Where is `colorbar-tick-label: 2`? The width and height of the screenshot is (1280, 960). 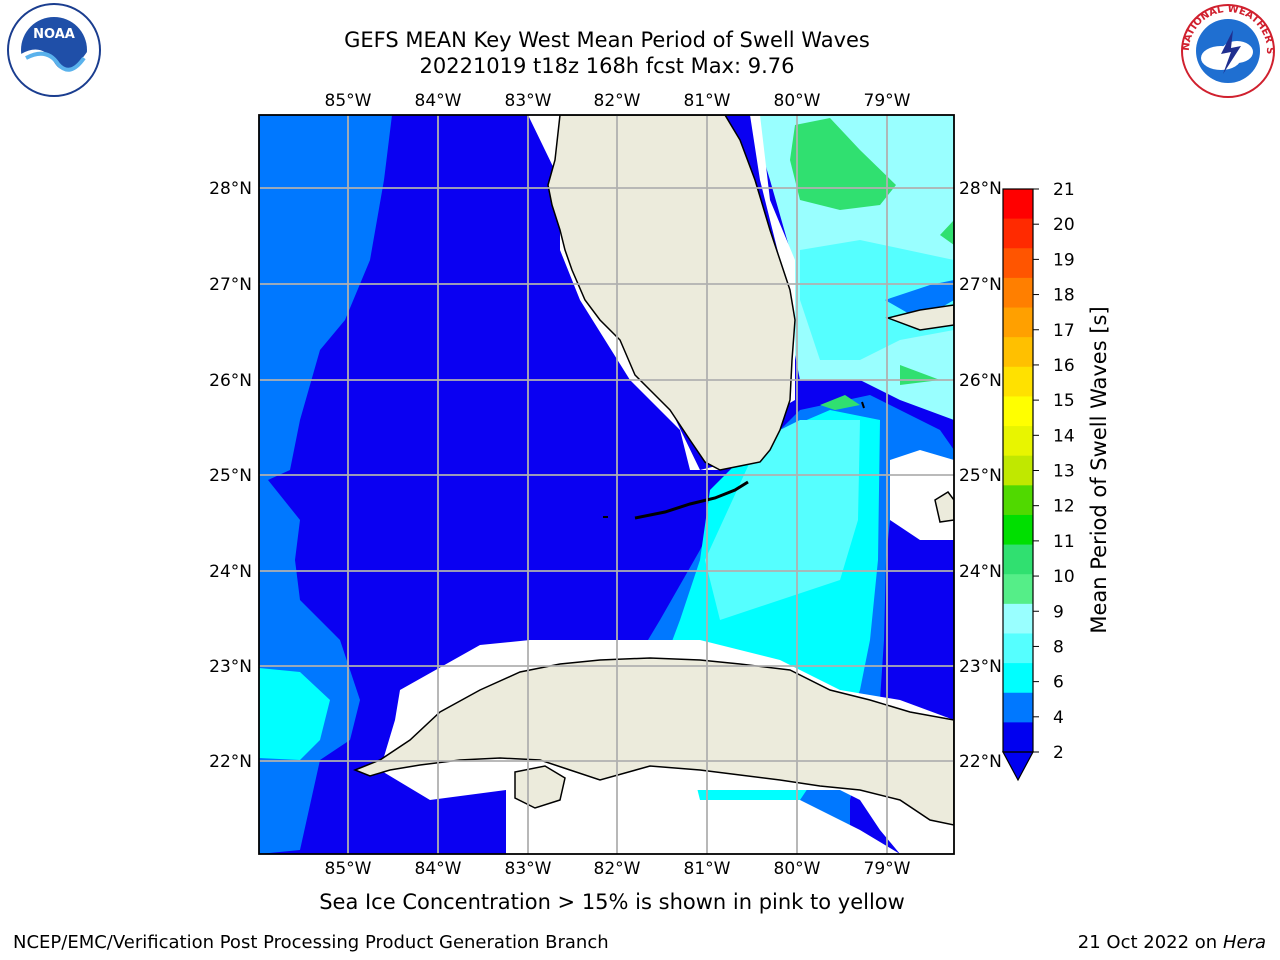
colorbar-tick-label: 2 is located at coordinates (1058, 753).